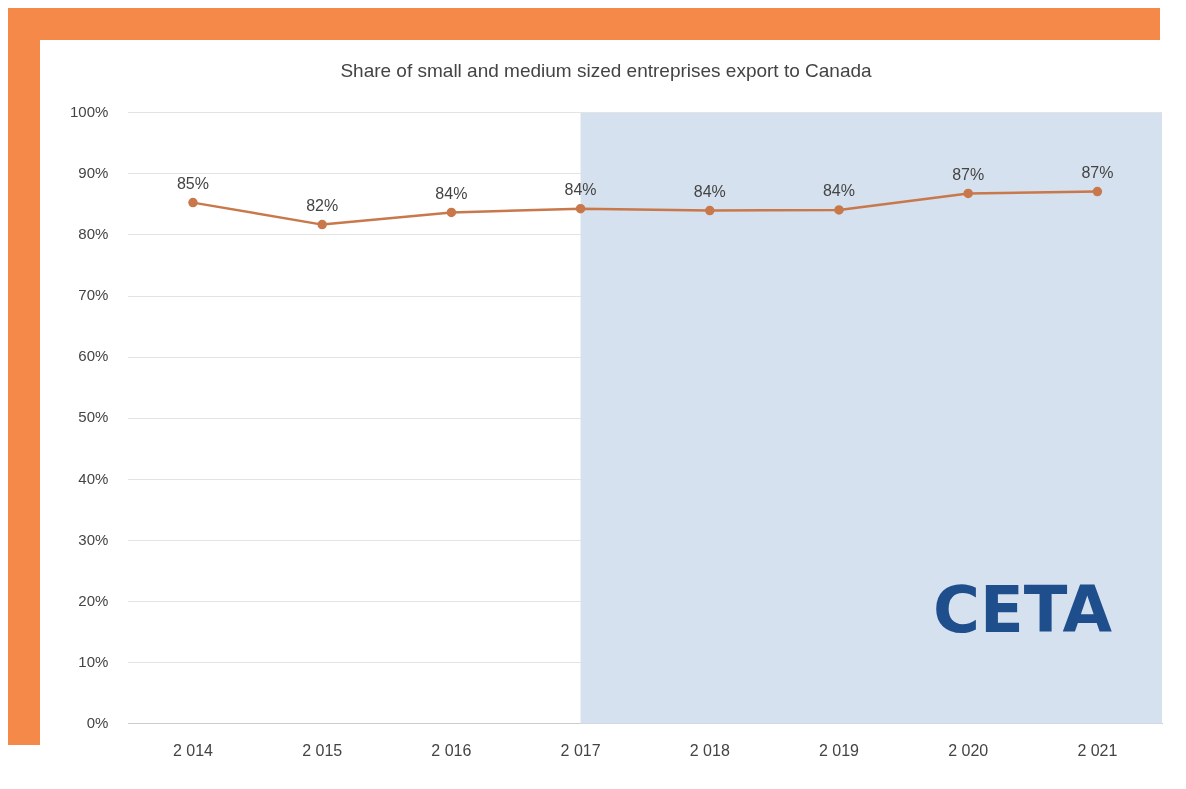 This screenshot has width=1186, height=789. Describe the element at coordinates (93, 600) in the screenshot. I see `y-tick-label: 20%` at that location.